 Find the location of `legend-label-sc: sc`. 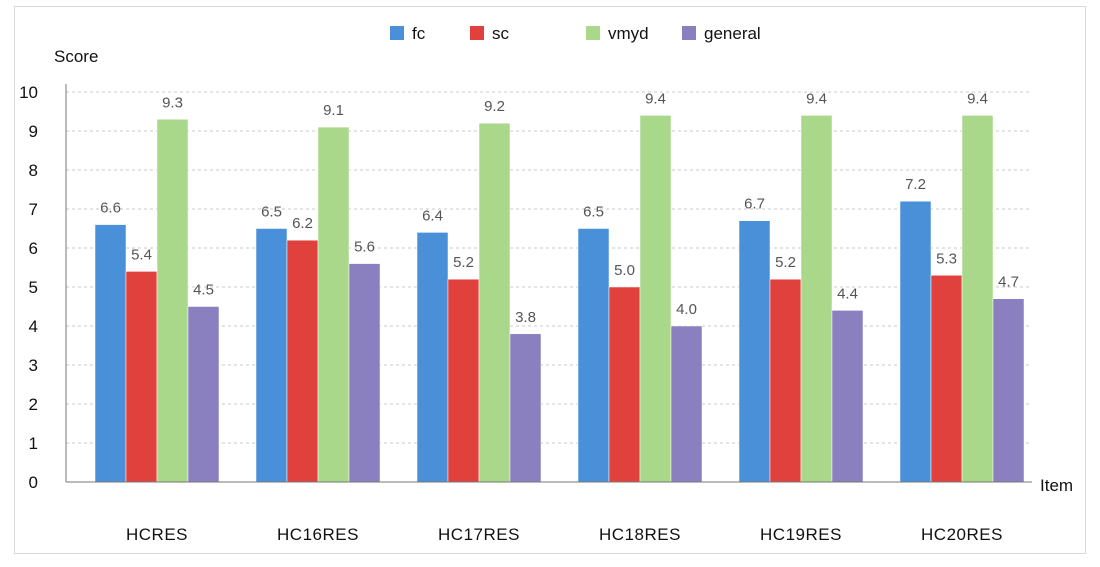

legend-label-sc: sc is located at coordinates (501, 33).